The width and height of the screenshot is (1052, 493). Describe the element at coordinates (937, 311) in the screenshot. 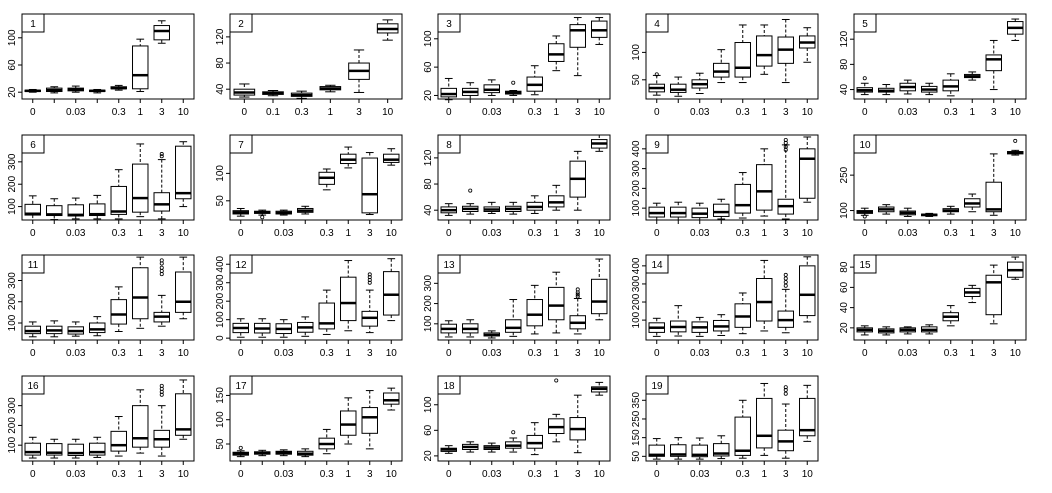

I see `boxplot-panel-15: 15 20 40 60 80 0 0.03 0.3 1 3 10` at that location.